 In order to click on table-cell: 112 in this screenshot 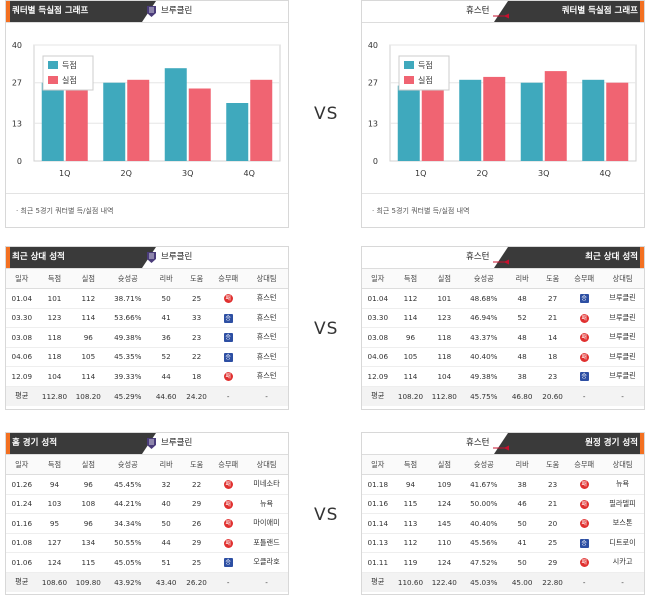, I will do `click(410, 543)`.